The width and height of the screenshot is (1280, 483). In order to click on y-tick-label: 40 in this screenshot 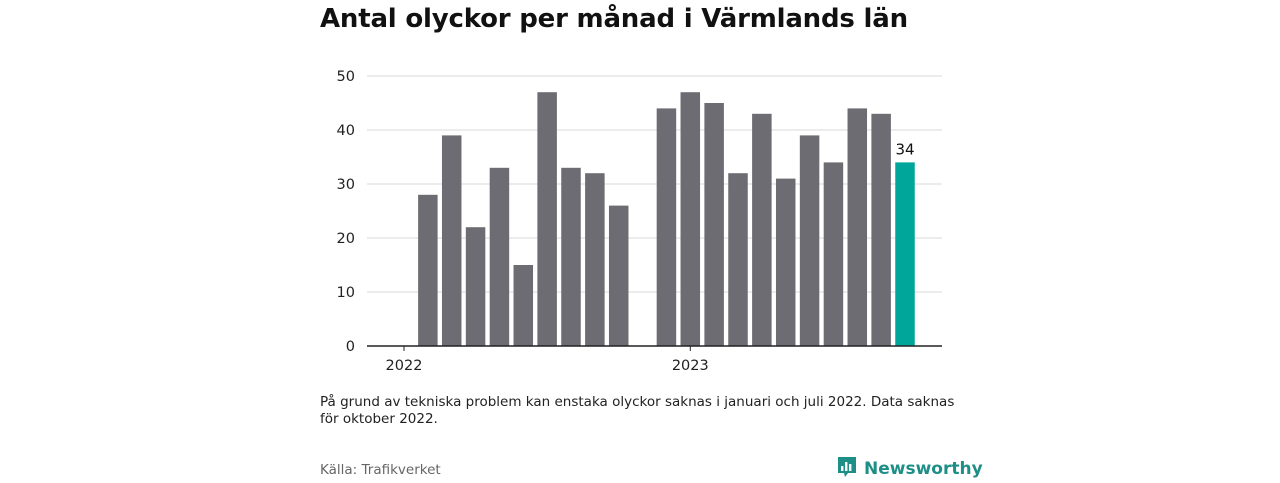, I will do `click(346, 131)`.